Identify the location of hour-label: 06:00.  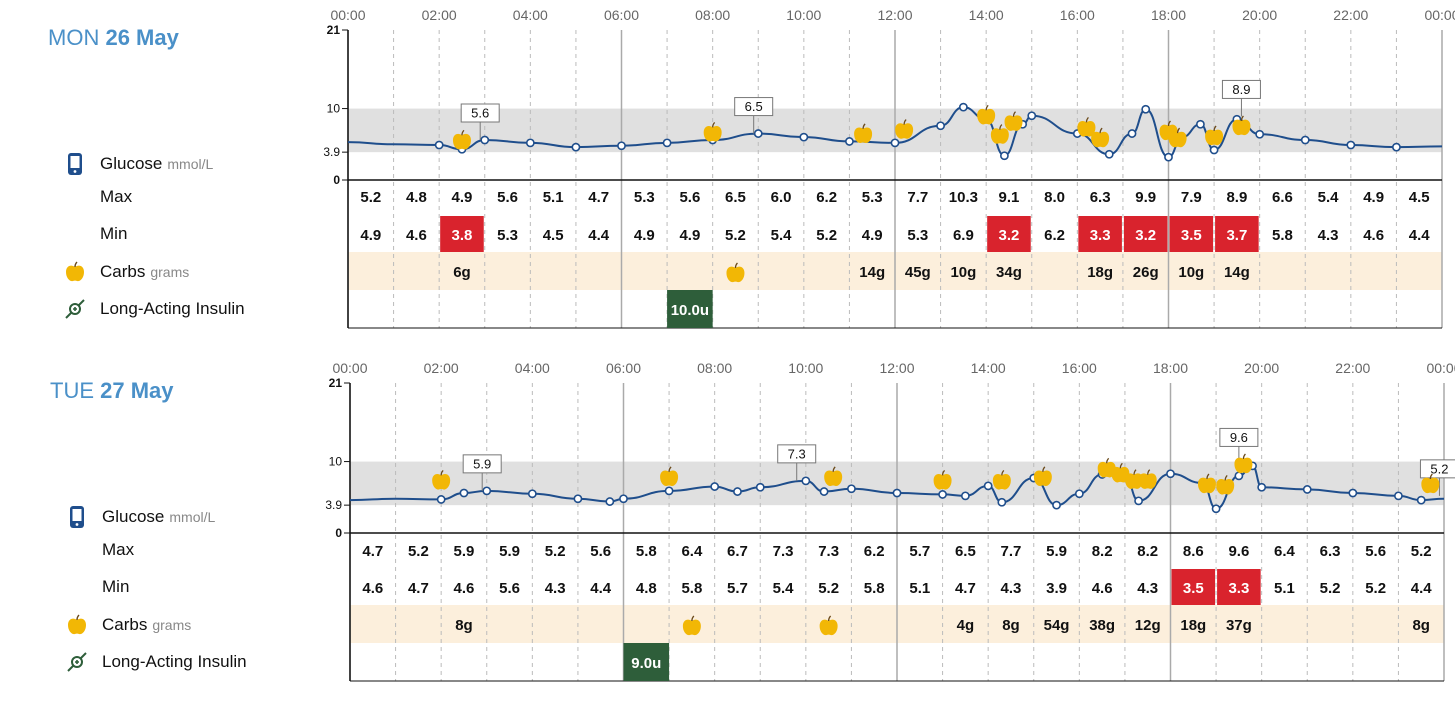
(623, 368).